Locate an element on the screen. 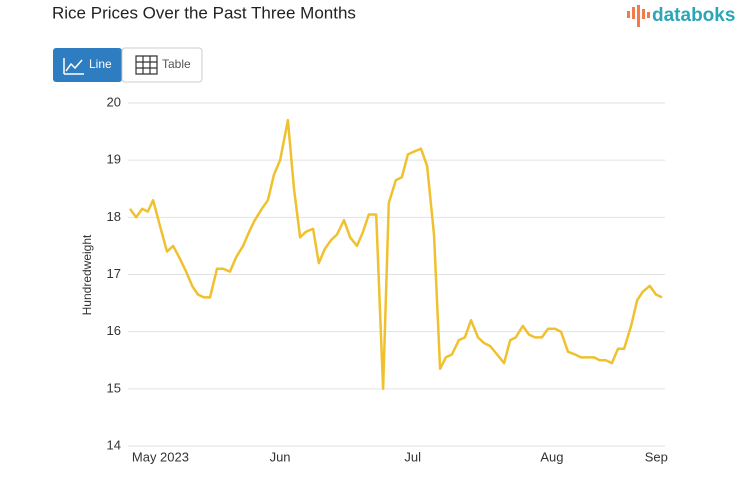  x-tick-label: Jul is located at coordinates (412, 456).